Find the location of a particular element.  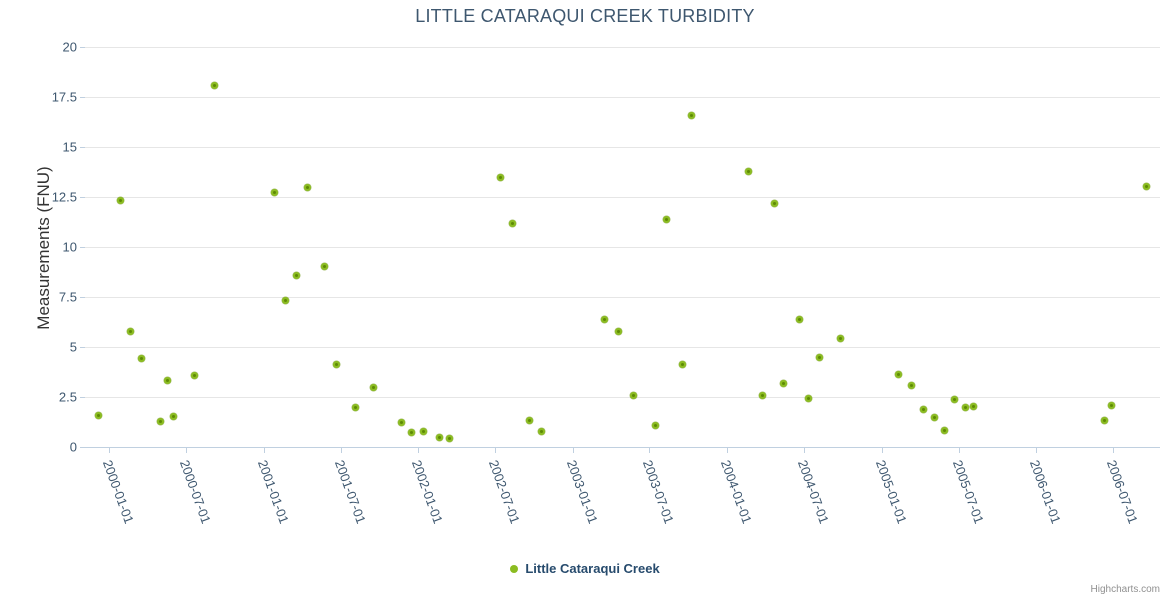

y-axis-tick-label: 17.5 is located at coordinates (64, 97).